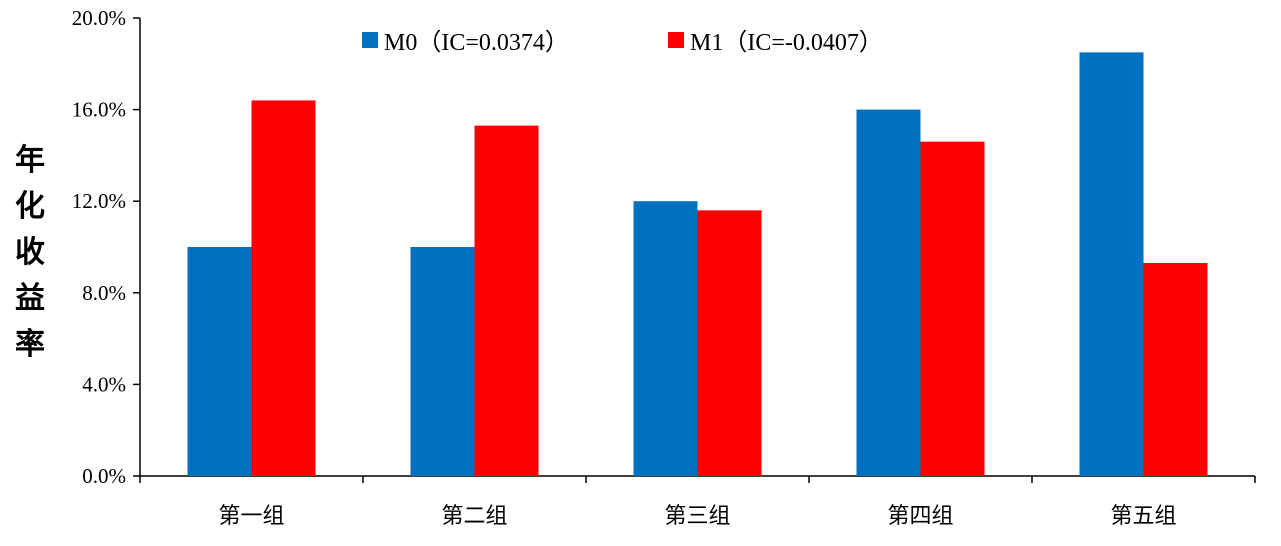 Image resolution: width=1281 pixels, height=546 pixels. Describe the element at coordinates (474, 516) in the screenshot. I see `x-tick-label: 第二组` at that location.